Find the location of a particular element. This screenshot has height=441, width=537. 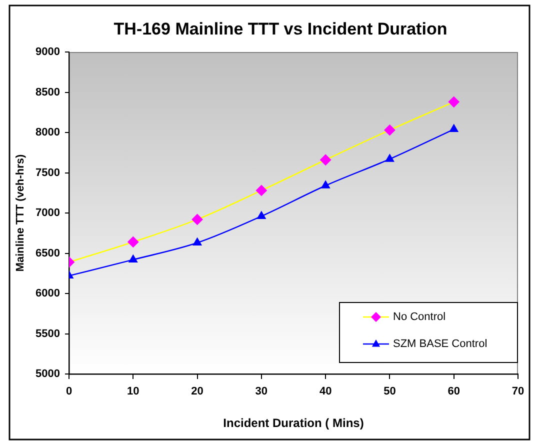

x-tick-label: 40 is located at coordinates (325, 392).